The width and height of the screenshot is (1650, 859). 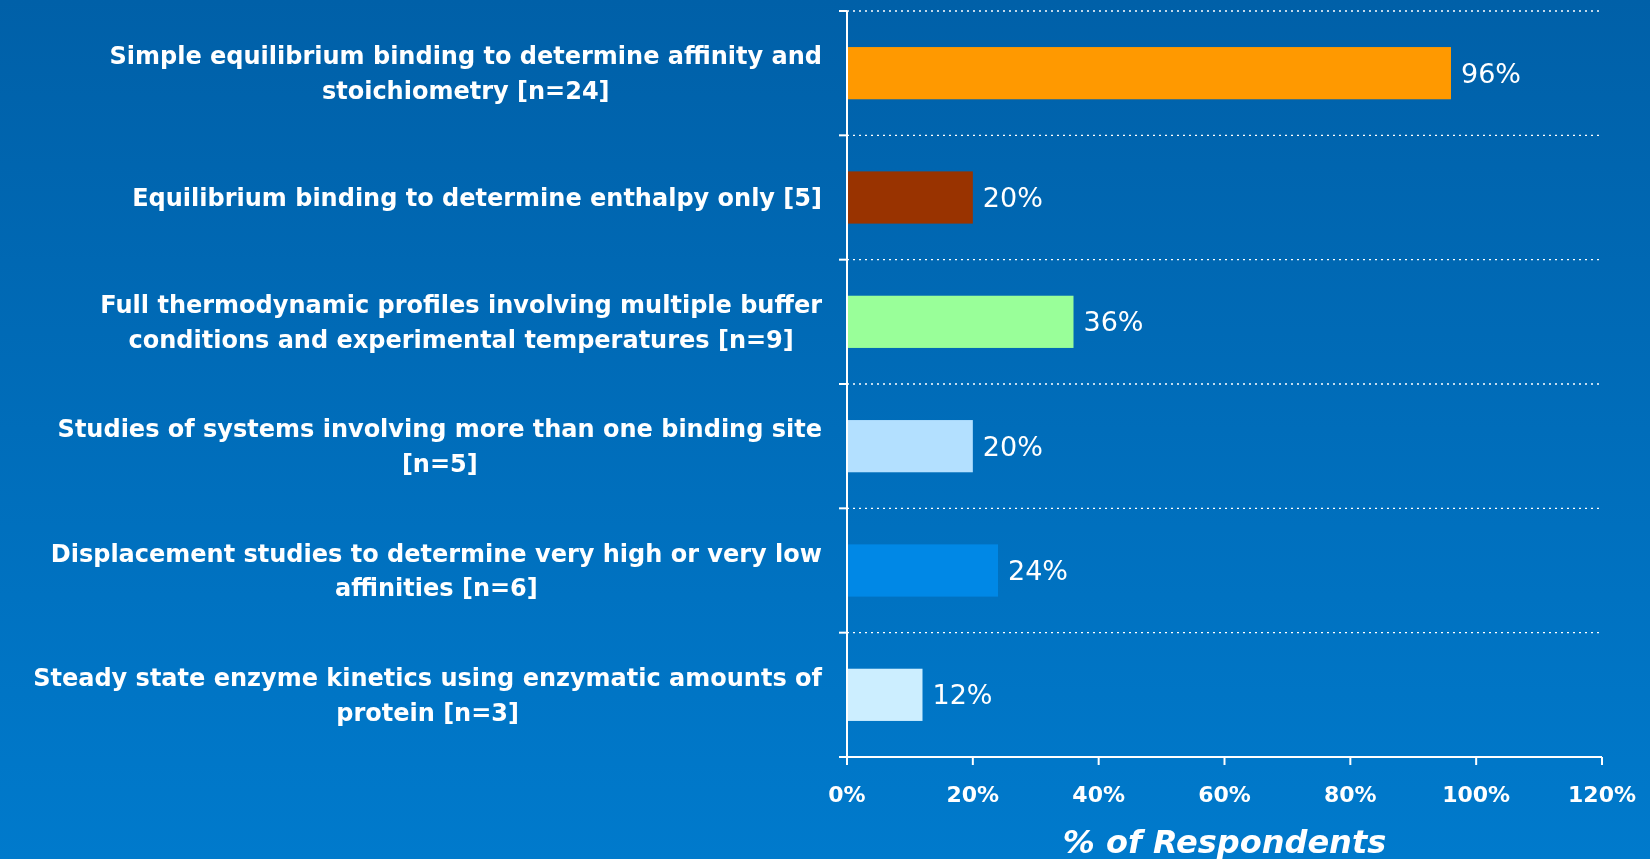 What do you see at coordinates (436, 571) in the screenshot?
I see `y-tick-label: Displacement studies to determine very high or very low affinities [n=6]` at bounding box center [436, 571].